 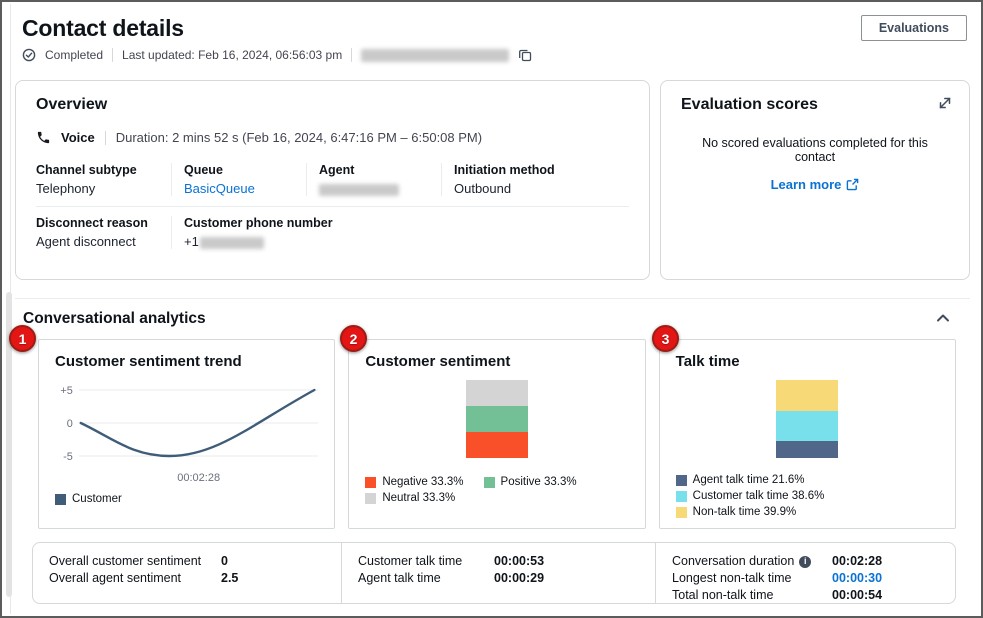 What do you see at coordinates (707, 361) in the screenshot?
I see `chart-title: Talk time` at bounding box center [707, 361].